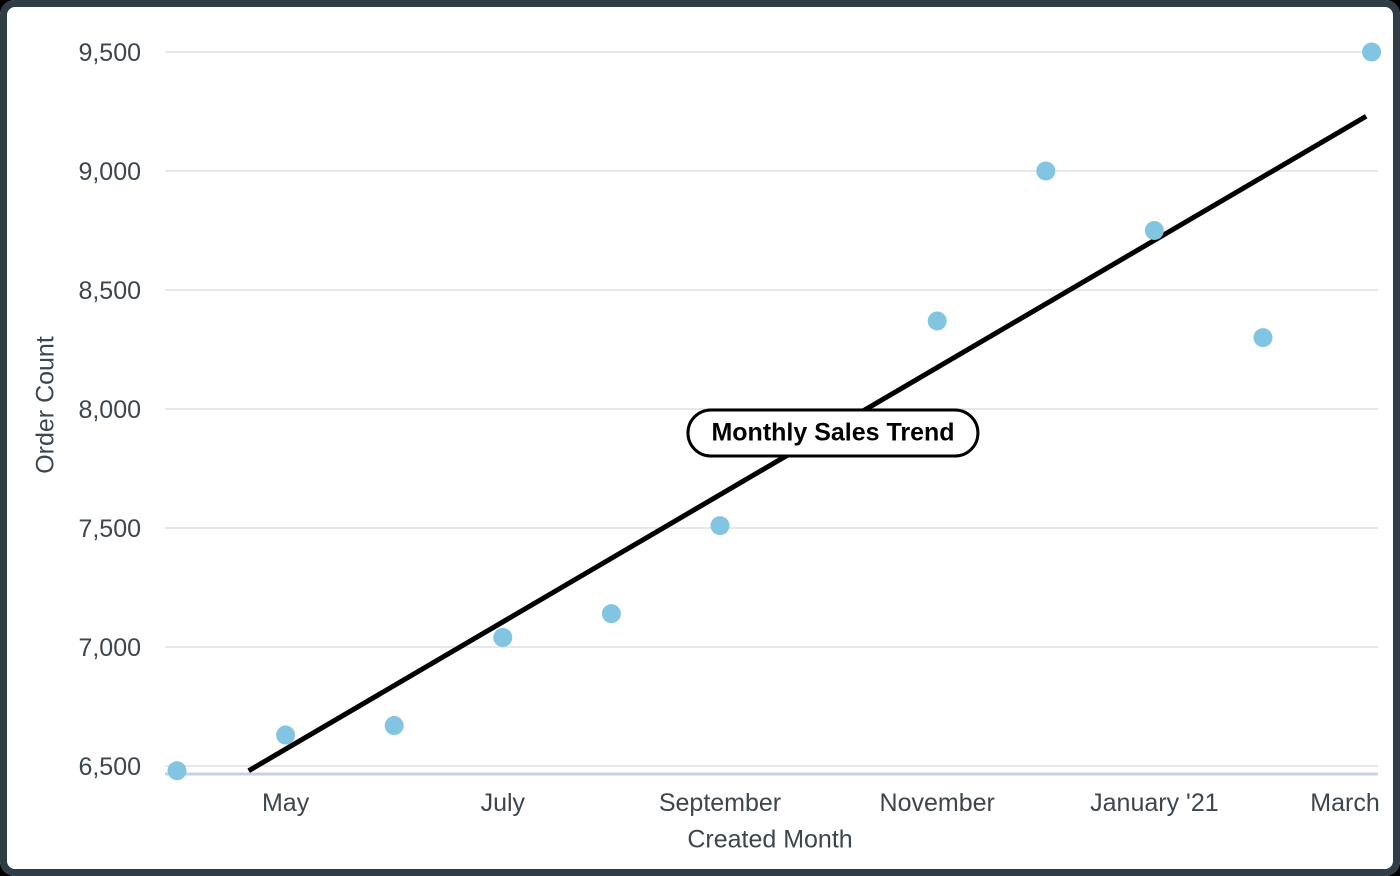  Describe the element at coordinates (937, 803) in the screenshot. I see `x-tick-label: November` at that location.